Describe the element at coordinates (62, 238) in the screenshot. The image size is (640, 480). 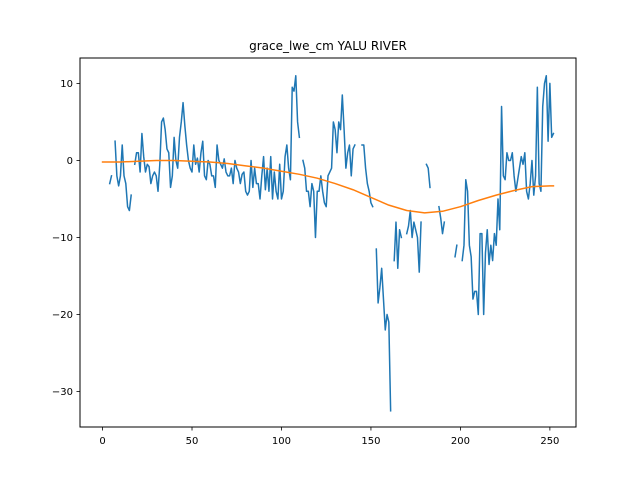
I see `y-tick-label: −10` at that location.